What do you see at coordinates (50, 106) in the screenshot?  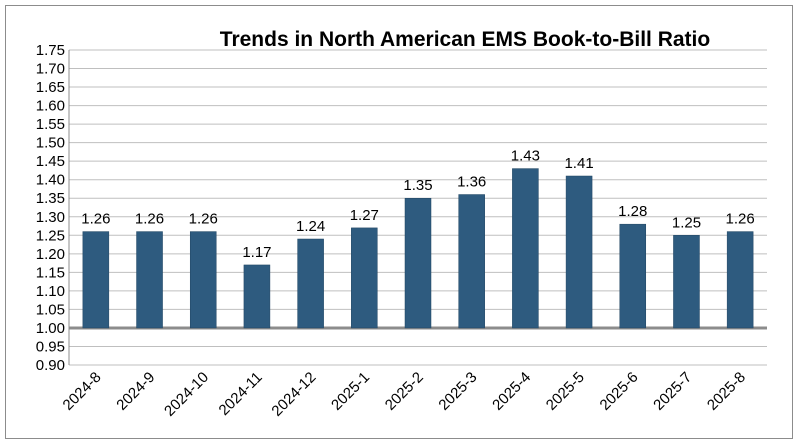 I see `y-tick-label: 1.60` at bounding box center [50, 106].